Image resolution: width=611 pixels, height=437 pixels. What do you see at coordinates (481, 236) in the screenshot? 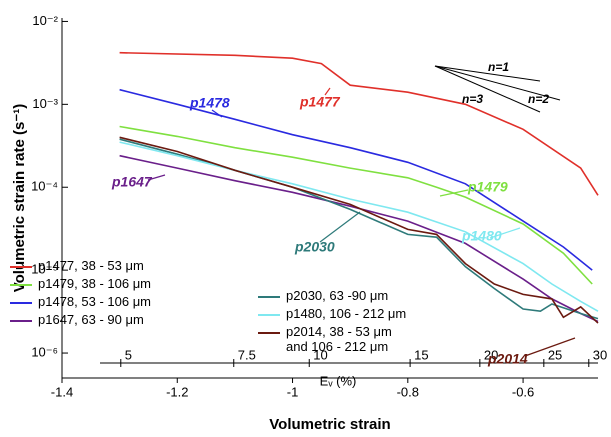
I see `annotation: p1480` at bounding box center [481, 236].